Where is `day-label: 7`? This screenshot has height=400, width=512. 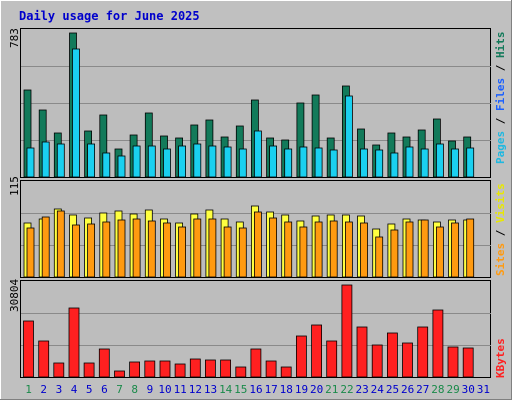
day-label: 7 is located at coordinates (119, 389).